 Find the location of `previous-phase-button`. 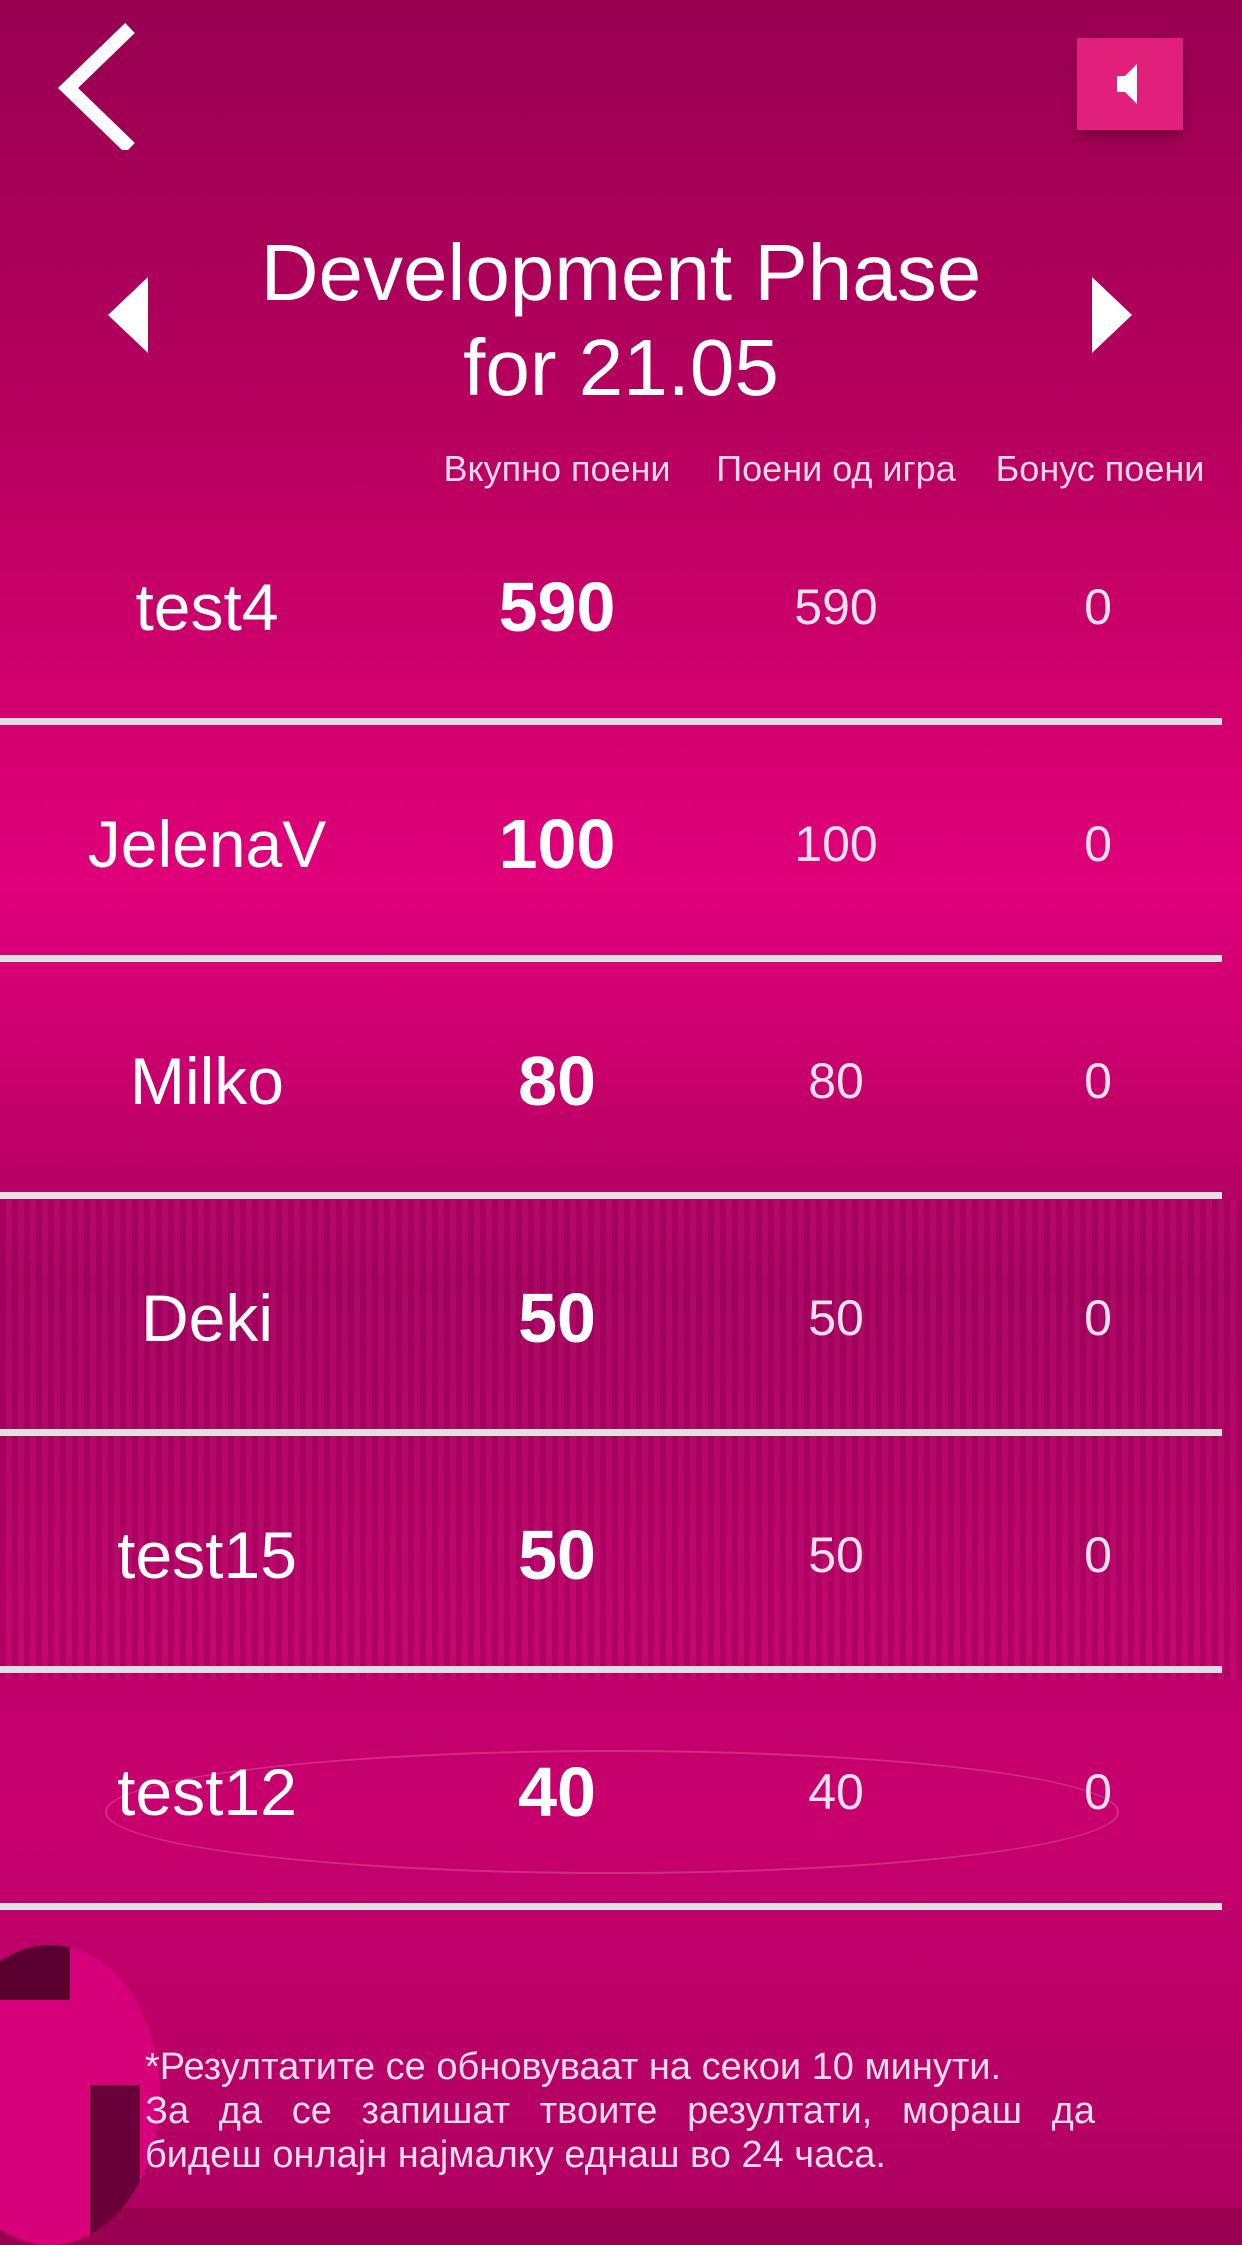

previous-phase-button is located at coordinates (127, 315).